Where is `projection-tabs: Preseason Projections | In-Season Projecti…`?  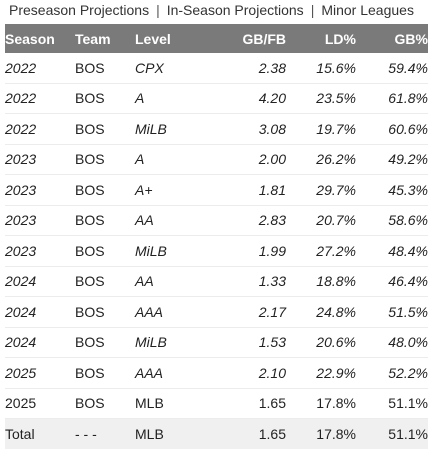 projection-tabs: Preseason Projections | In-Season Projecti… is located at coordinates (211, 10).